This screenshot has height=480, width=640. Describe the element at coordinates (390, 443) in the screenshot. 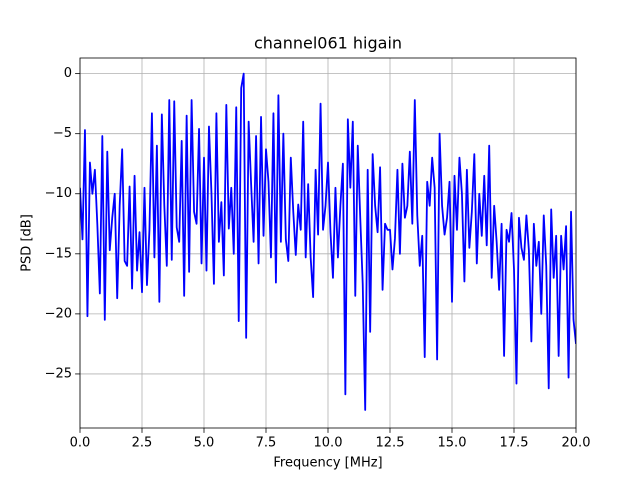

I see `x-tick-label: 12.5` at that location.